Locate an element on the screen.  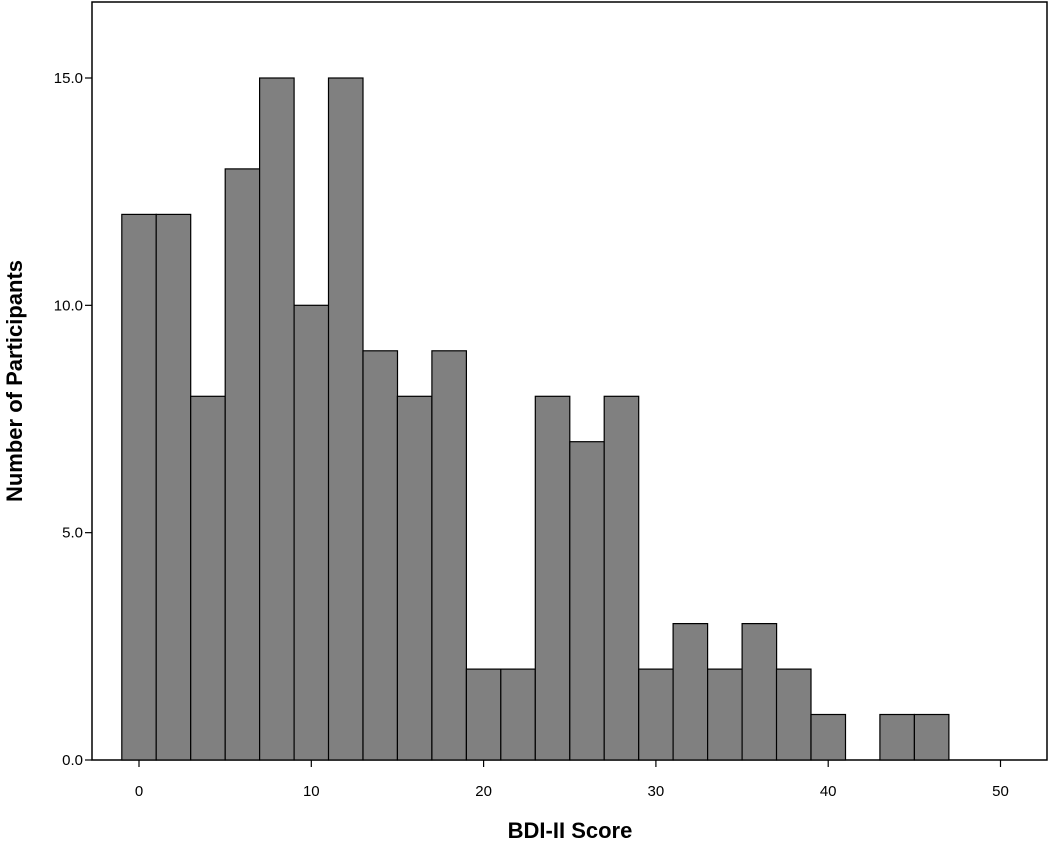
y-tick-label: 15.0 is located at coordinates (68, 78).